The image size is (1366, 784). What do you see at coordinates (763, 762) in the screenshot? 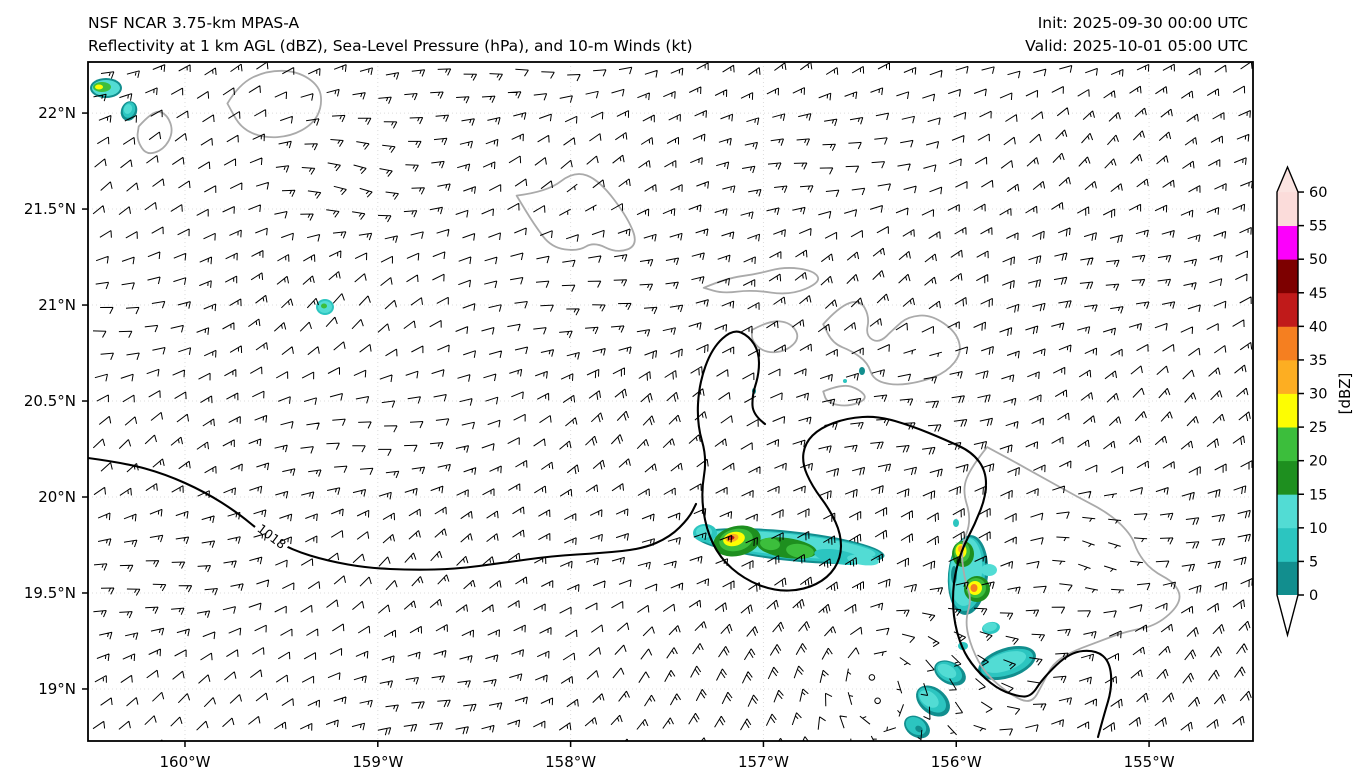
I see `x-tick-label: 157°W` at bounding box center [763, 762].